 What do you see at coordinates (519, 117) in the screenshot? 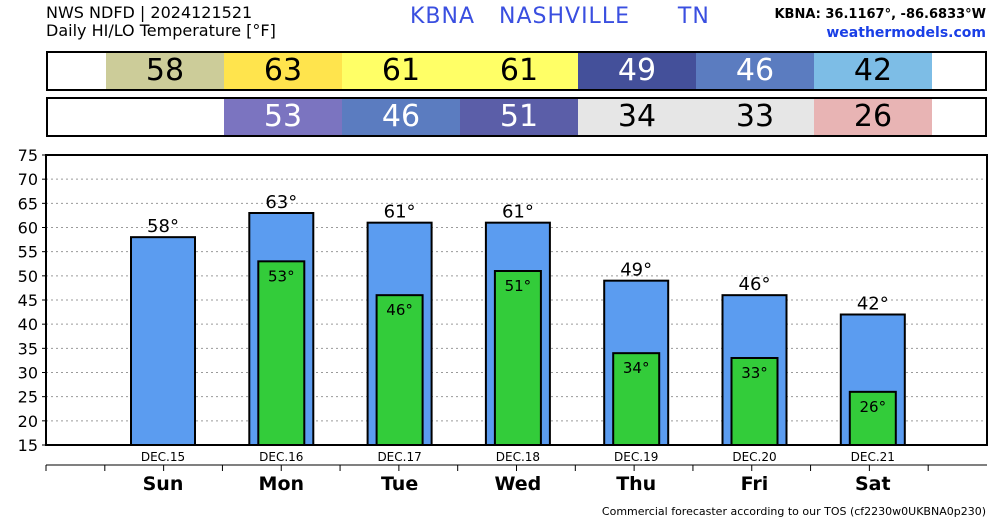
I see `low-temp-cell: 51` at bounding box center [519, 117].